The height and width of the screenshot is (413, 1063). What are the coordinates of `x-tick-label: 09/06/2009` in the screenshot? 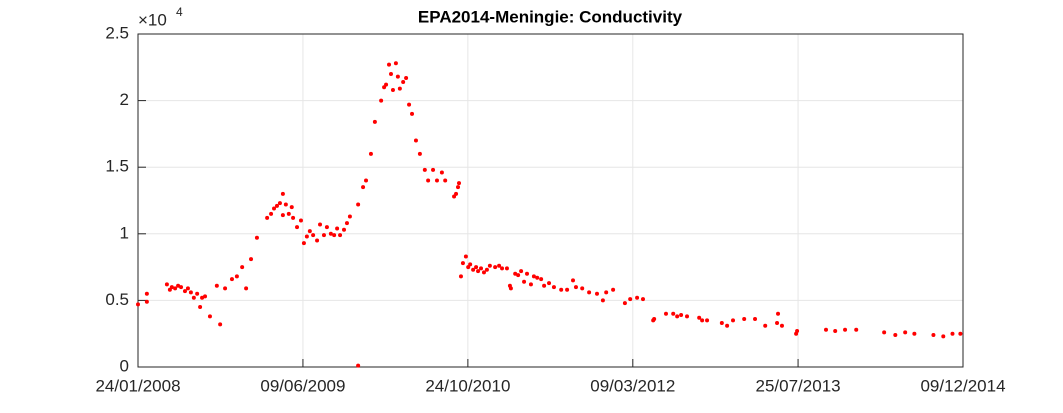 It's located at (302, 385).